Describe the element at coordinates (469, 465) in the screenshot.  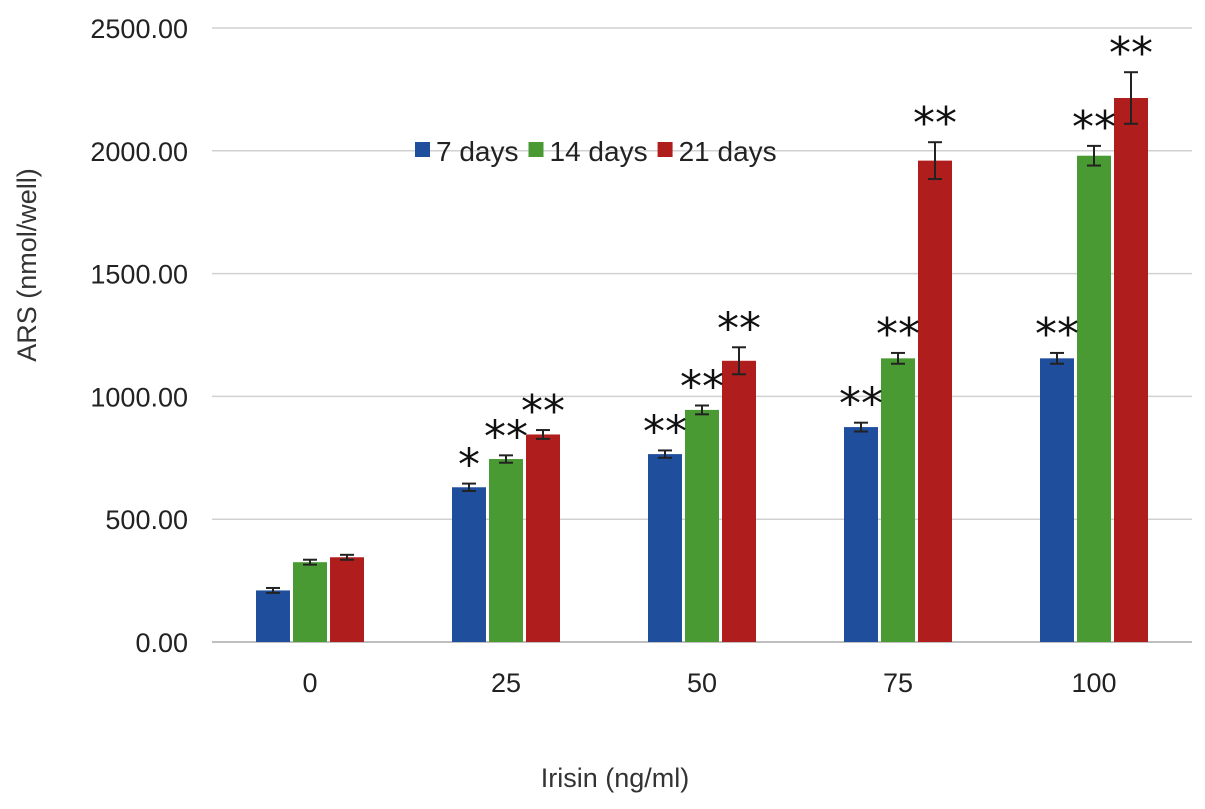
I see `significance-marker: *` at that location.